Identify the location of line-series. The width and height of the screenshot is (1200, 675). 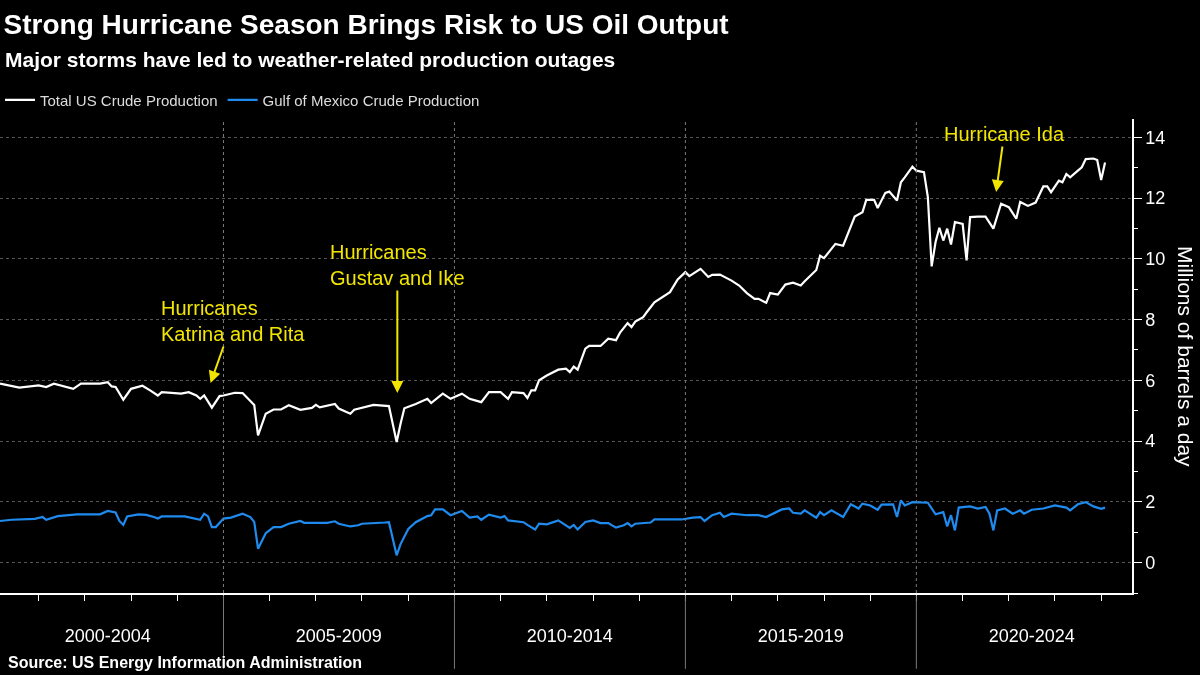
(553, 528).